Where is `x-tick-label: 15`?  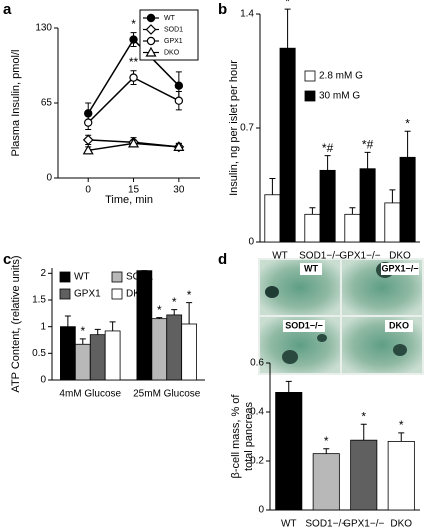 x-tick-label: 15 is located at coordinates (134, 190).